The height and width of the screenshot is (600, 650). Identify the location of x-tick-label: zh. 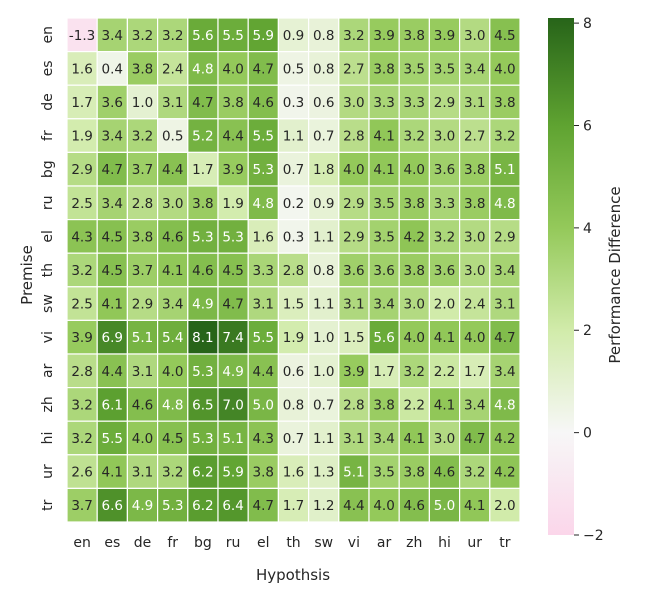
(414, 543).